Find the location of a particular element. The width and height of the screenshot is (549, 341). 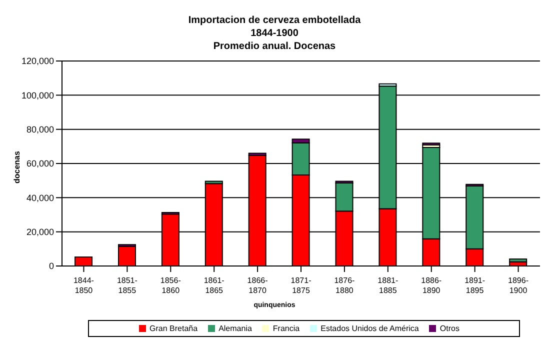

x-tick-label: 1844-1850 is located at coordinates (83, 285).